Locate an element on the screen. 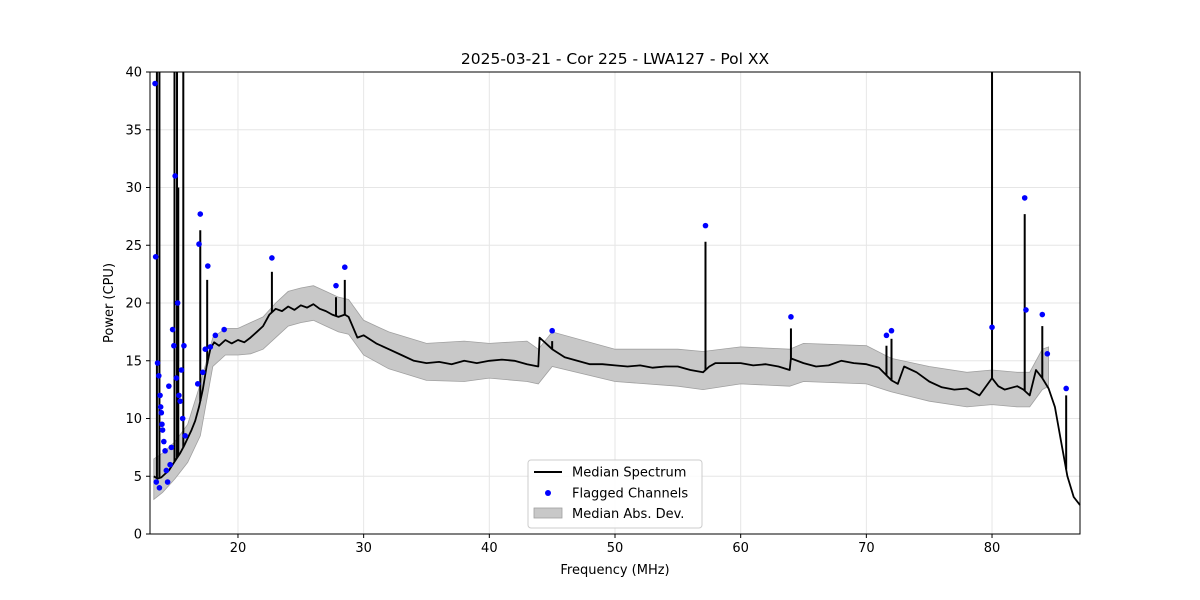 This screenshot has height=600, width=1200. y-tick-label: 30 is located at coordinates (133, 188).